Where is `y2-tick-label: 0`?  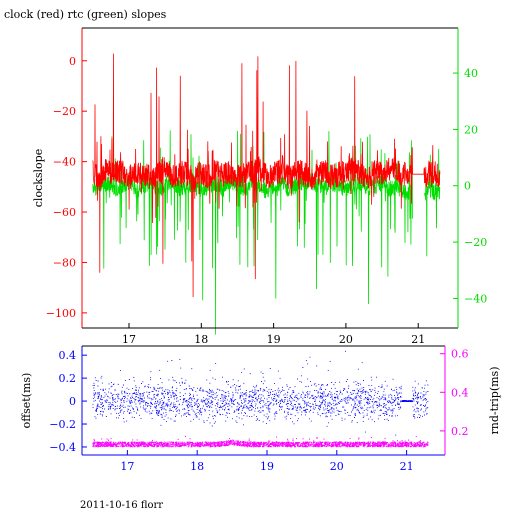
y2-tick-label: 0 is located at coordinates (467, 186).